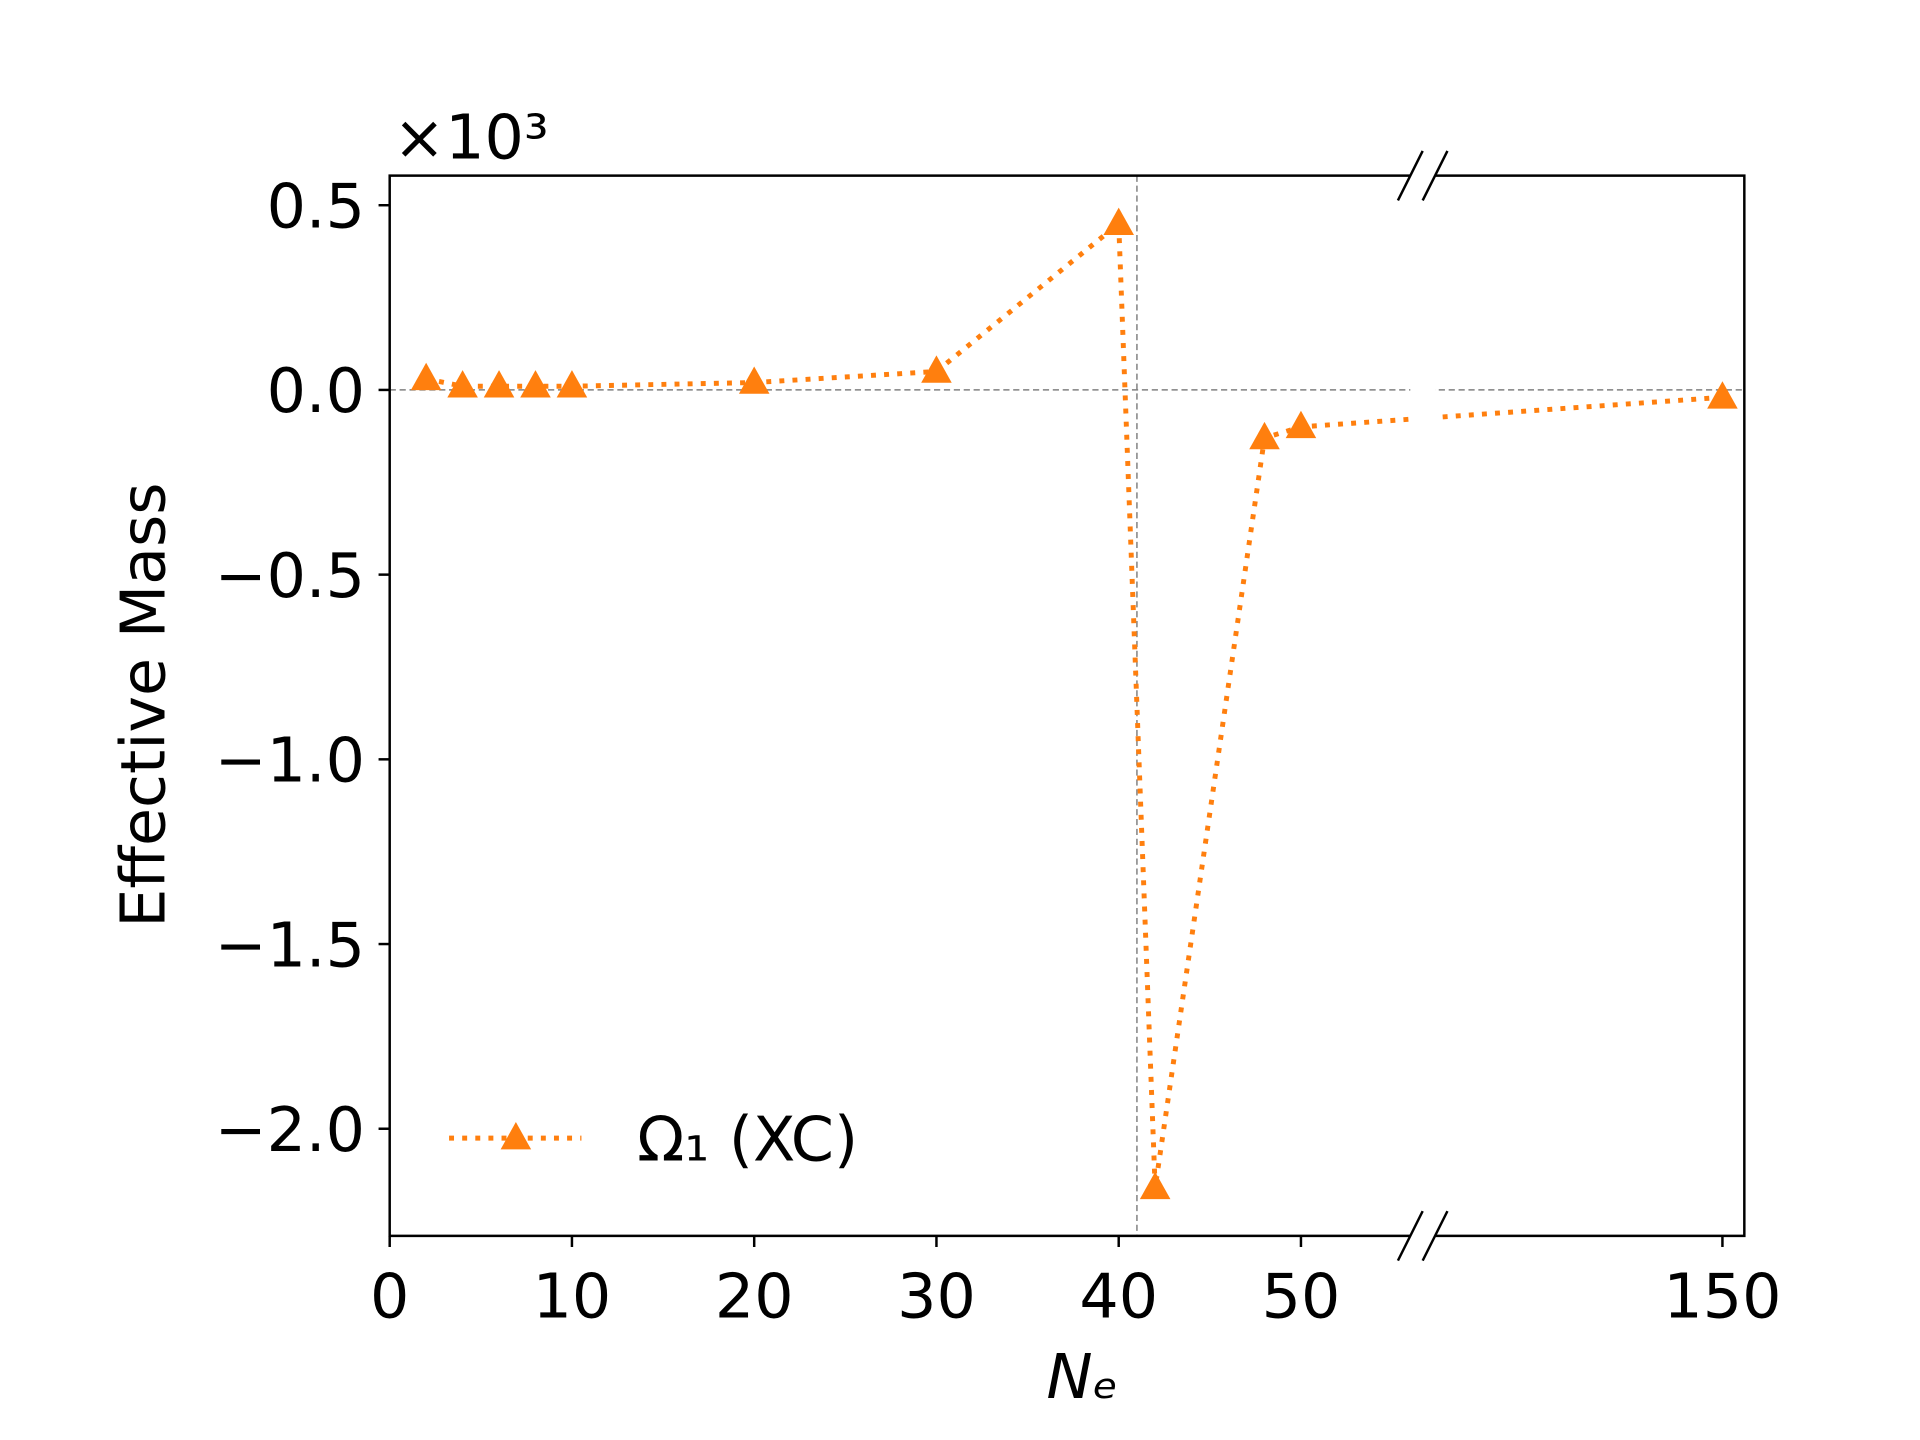 Image resolution: width=1920 pixels, height=1440 pixels. What do you see at coordinates (754, 1297) in the screenshot?
I see `x-tick-label: 20` at bounding box center [754, 1297].